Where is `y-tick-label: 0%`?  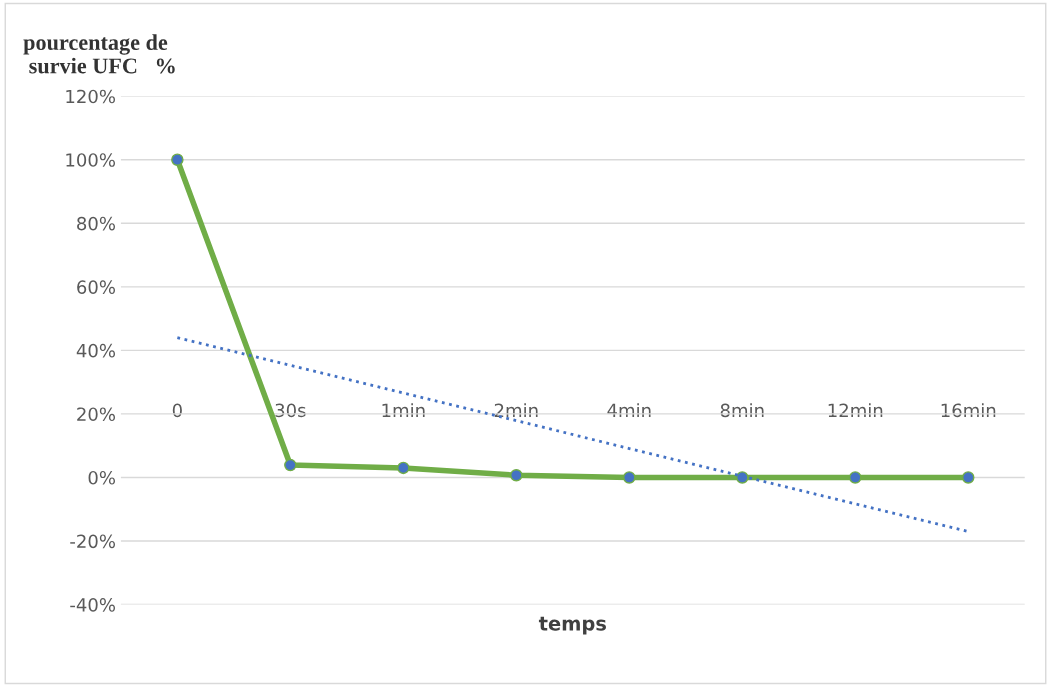
y-tick-label: 0% is located at coordinates (102, 477).